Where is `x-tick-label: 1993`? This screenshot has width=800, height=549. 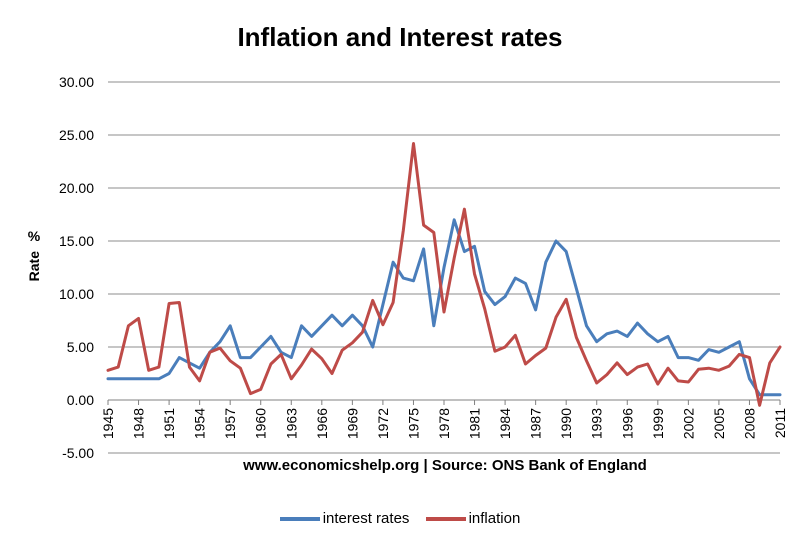
x-tick-label: 1993 is located at coordinates (597, 423).